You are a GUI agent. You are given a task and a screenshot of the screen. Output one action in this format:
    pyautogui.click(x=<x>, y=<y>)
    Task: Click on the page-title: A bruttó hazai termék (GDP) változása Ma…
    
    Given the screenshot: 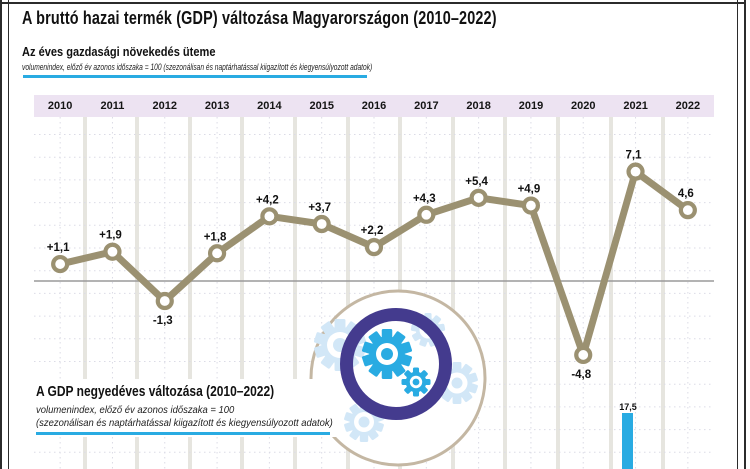 What is the action you would take?
    pyautogui.click(x=259, y=18)
    